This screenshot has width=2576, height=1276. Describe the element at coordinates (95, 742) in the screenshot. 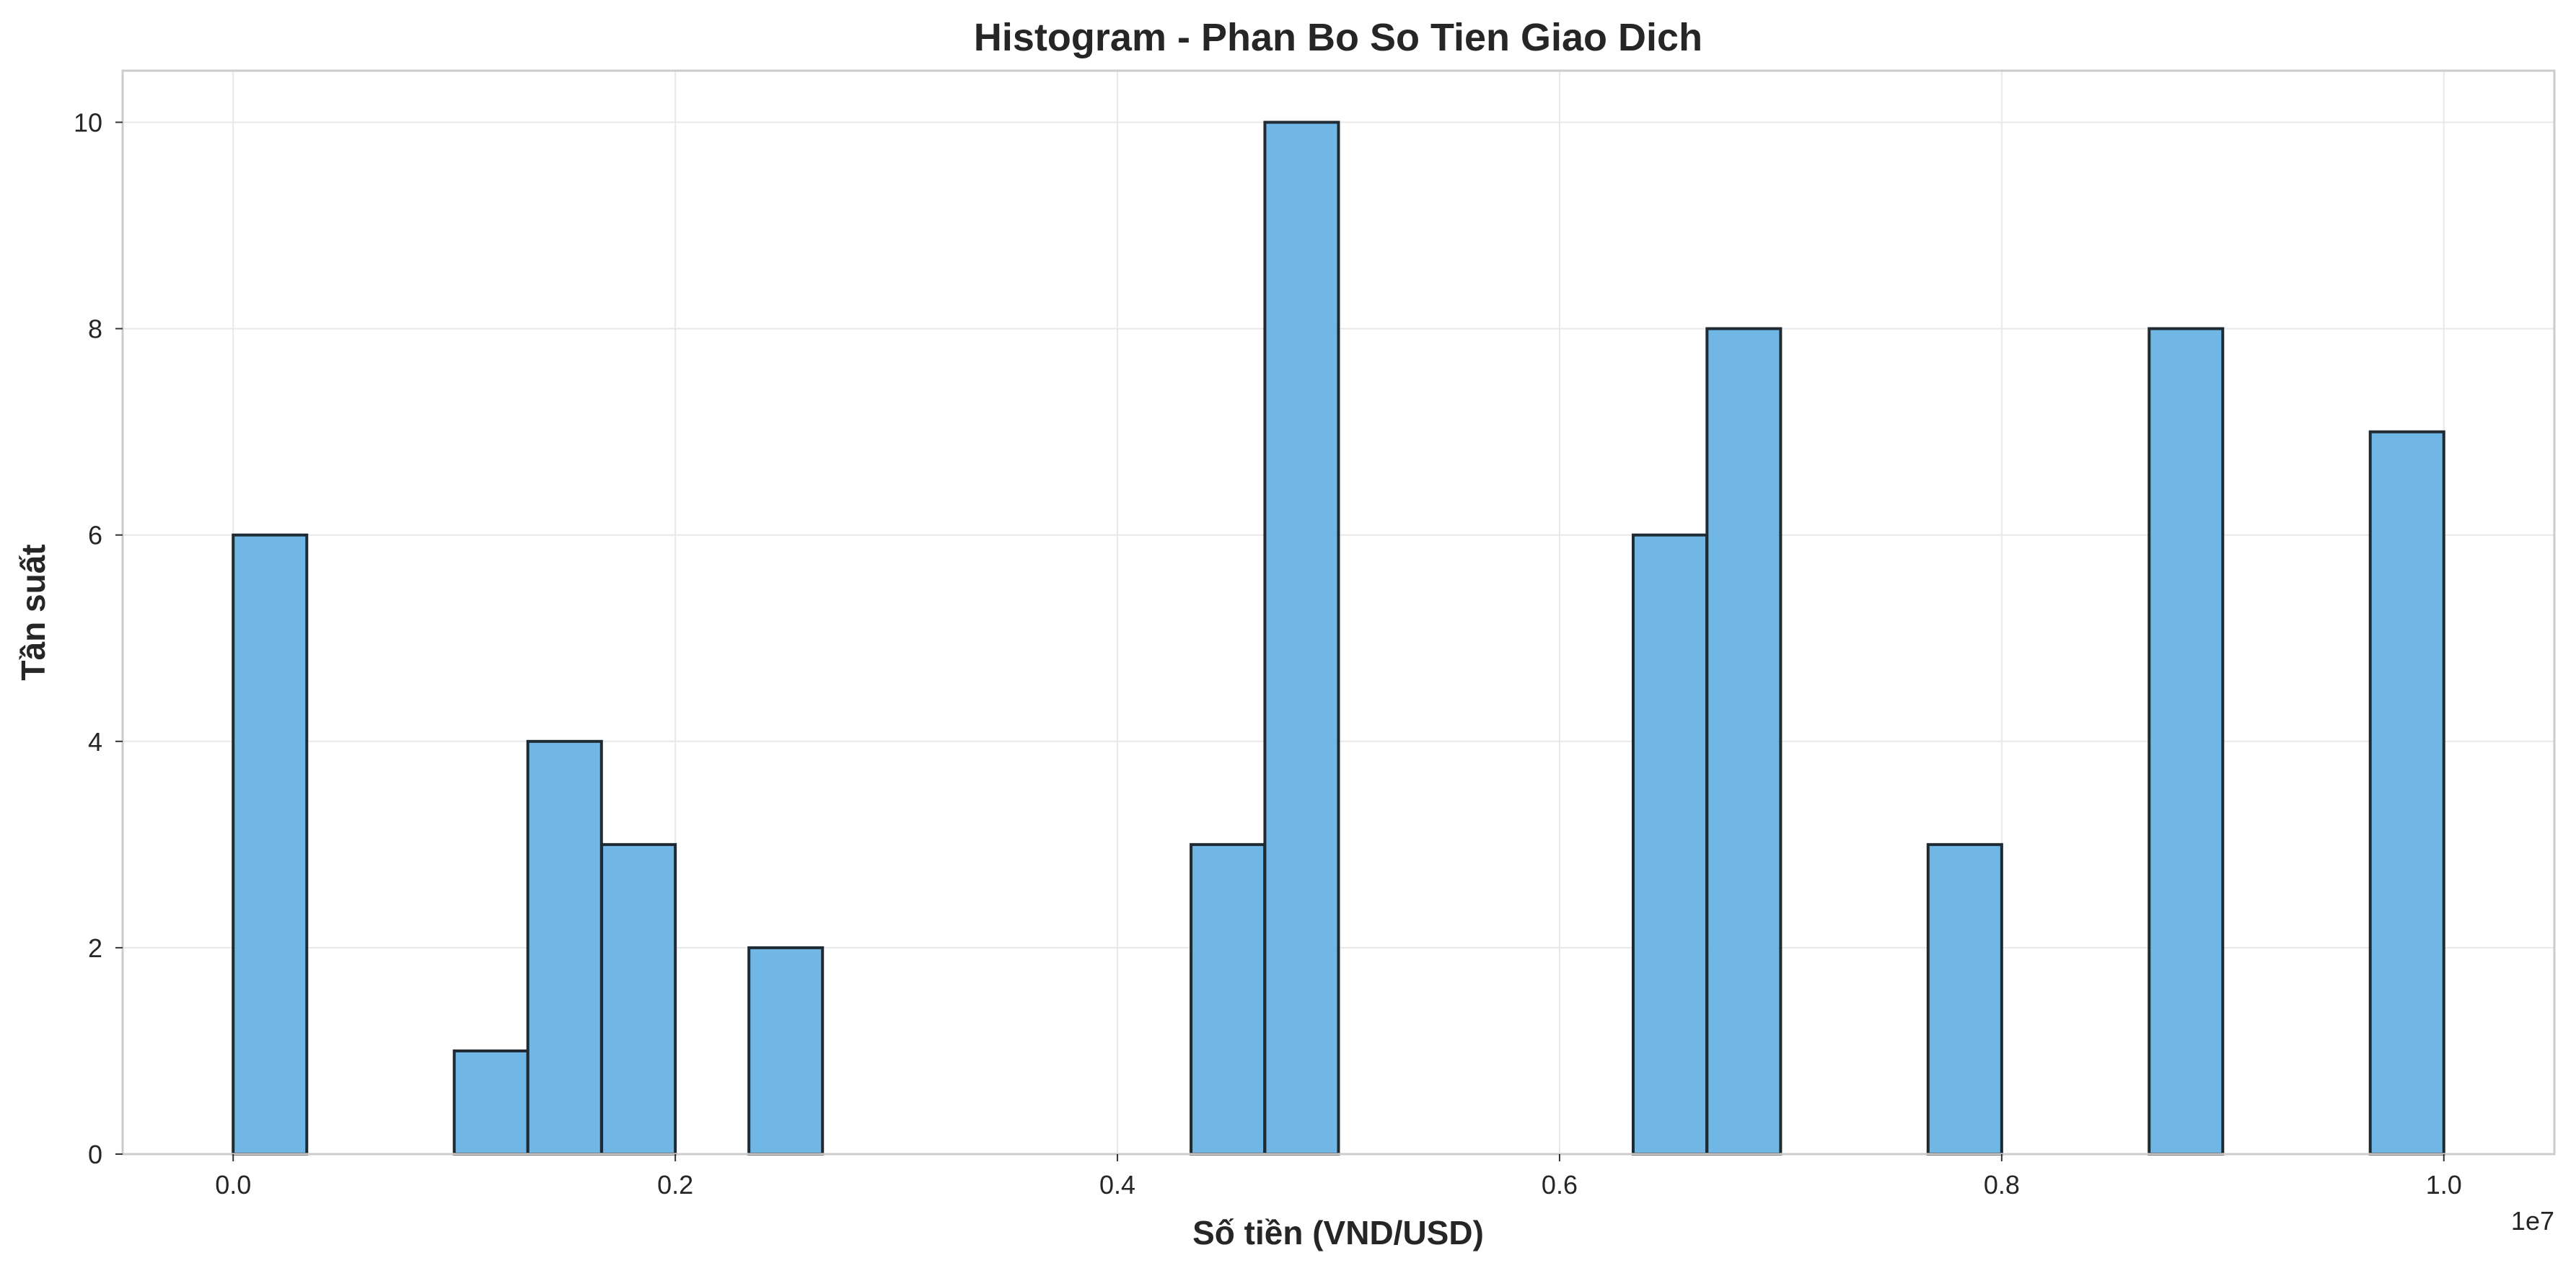

I see `y-tick-label: 4` at that location.